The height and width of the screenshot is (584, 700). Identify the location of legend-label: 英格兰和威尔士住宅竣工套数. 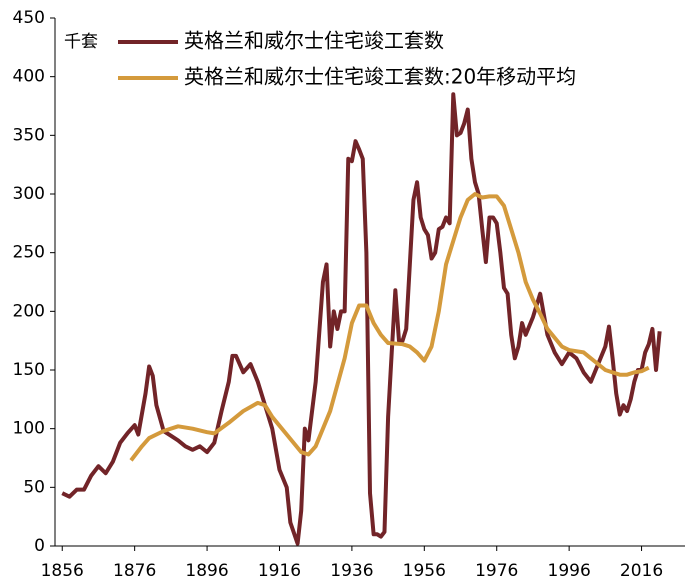
(314, 41).